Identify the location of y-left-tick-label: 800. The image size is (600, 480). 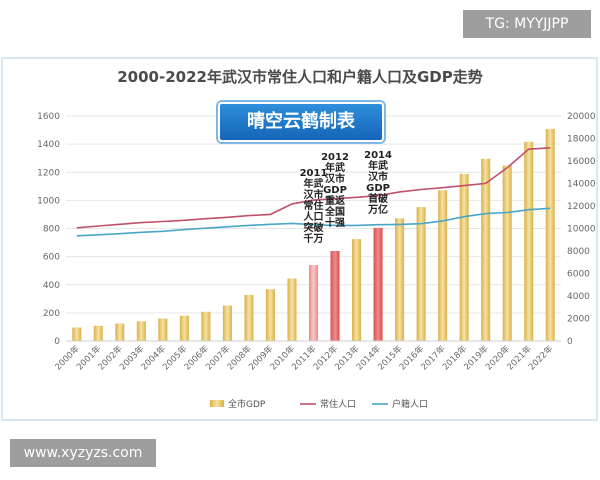
(51, 230).